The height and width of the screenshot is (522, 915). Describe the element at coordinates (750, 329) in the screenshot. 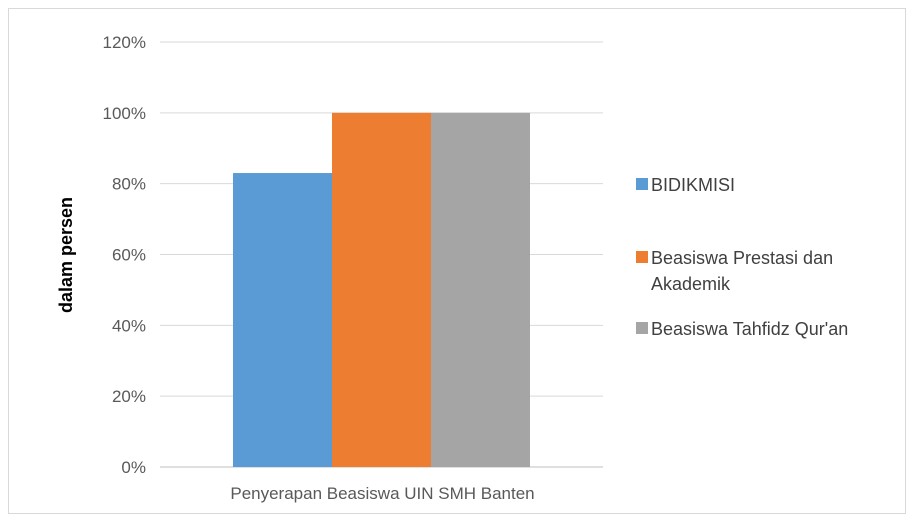

I see `legend-label: Beasiswa Tahfidz Qur'an` at that location.